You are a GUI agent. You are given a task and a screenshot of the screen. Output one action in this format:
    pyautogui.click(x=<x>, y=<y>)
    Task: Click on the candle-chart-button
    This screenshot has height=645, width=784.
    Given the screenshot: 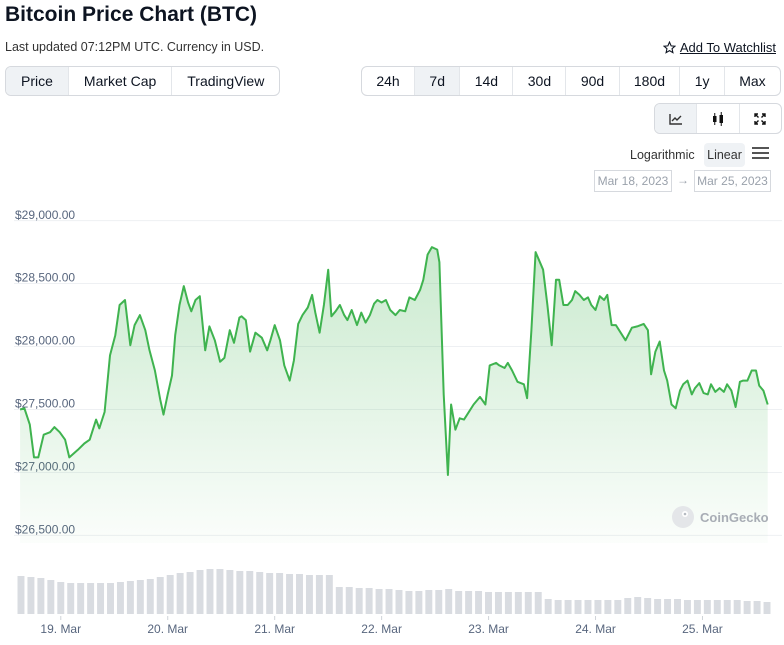 What is the action you would take?
    pyautogui.click(x=717, y=118)
    